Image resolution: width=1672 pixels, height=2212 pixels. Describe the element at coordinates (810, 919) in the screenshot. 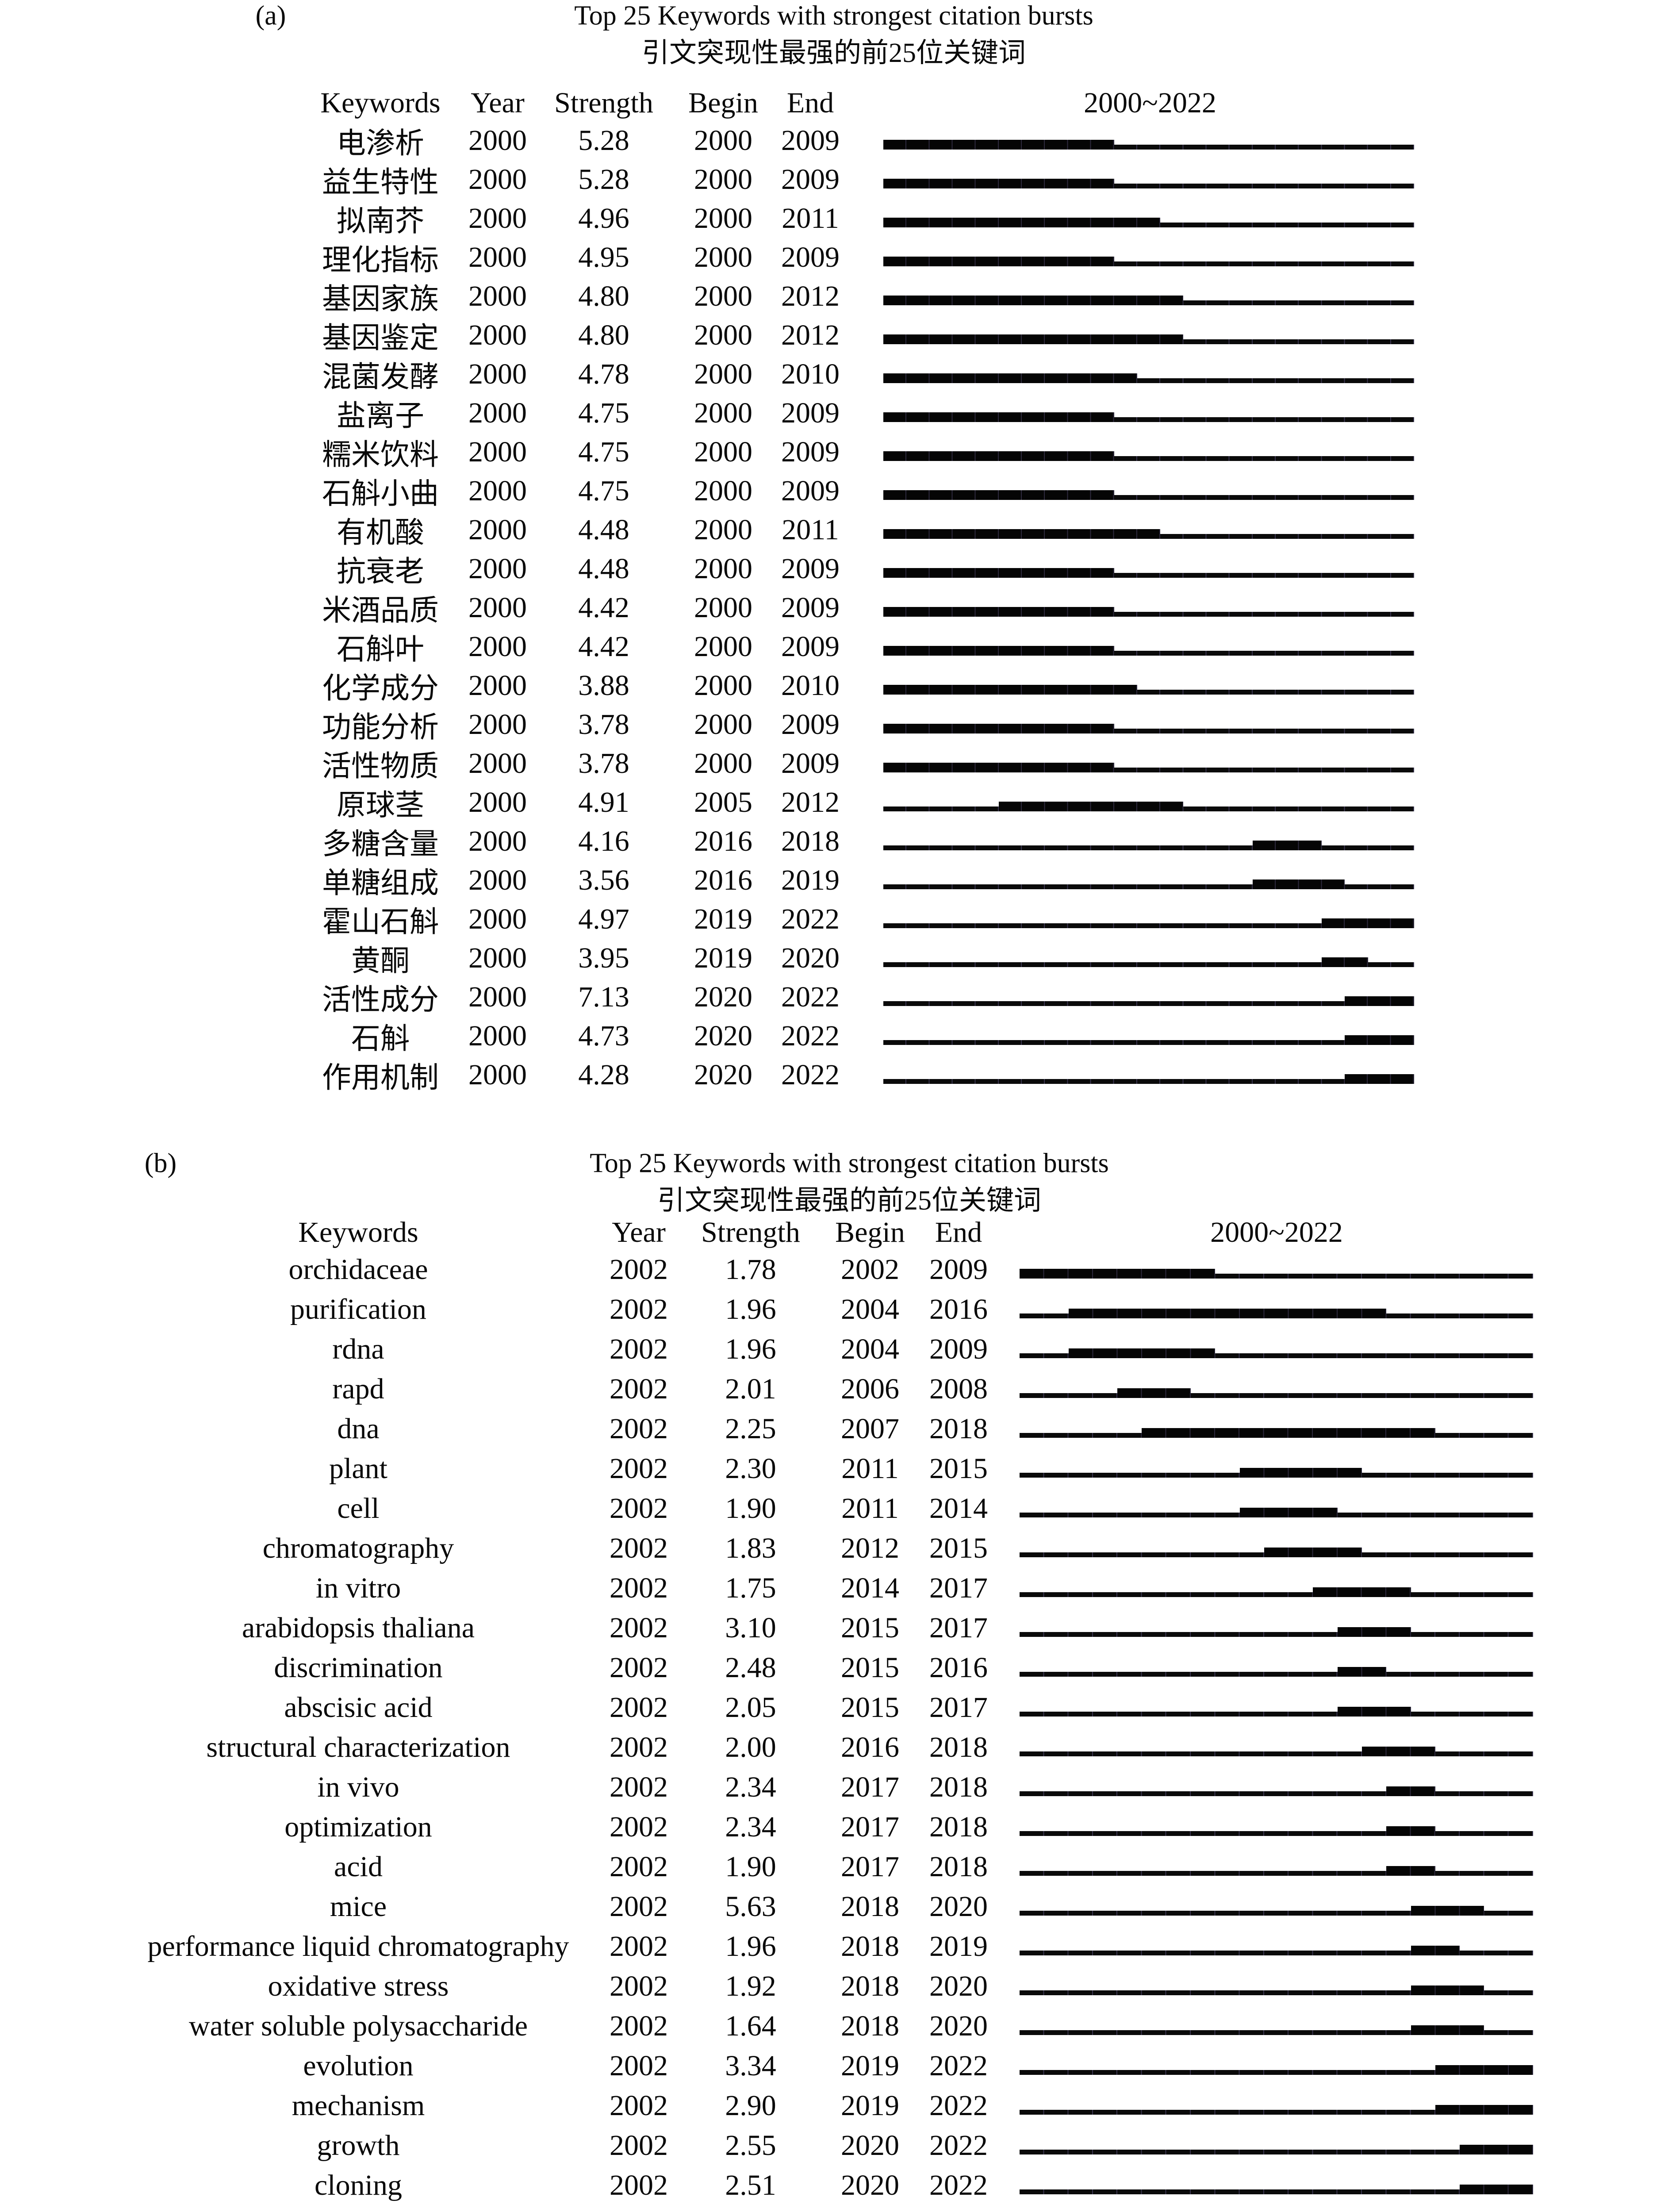

I see `end-value: 2022` at that location.